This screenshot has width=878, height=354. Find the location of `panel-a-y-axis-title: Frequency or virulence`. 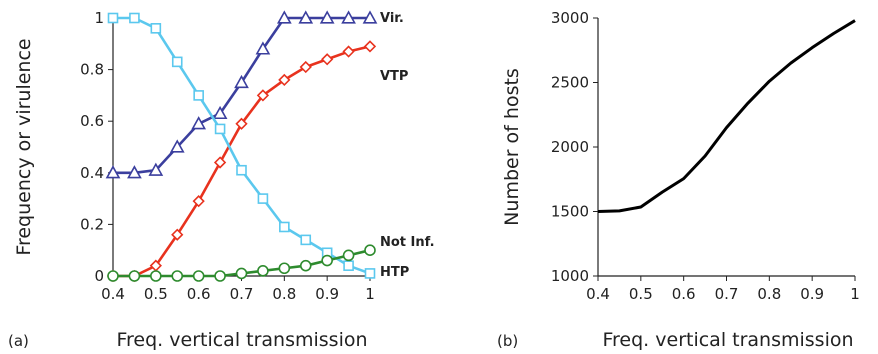

panel-a-y-axis-title: Frequency or virulence is located at coordinates (24, 146).